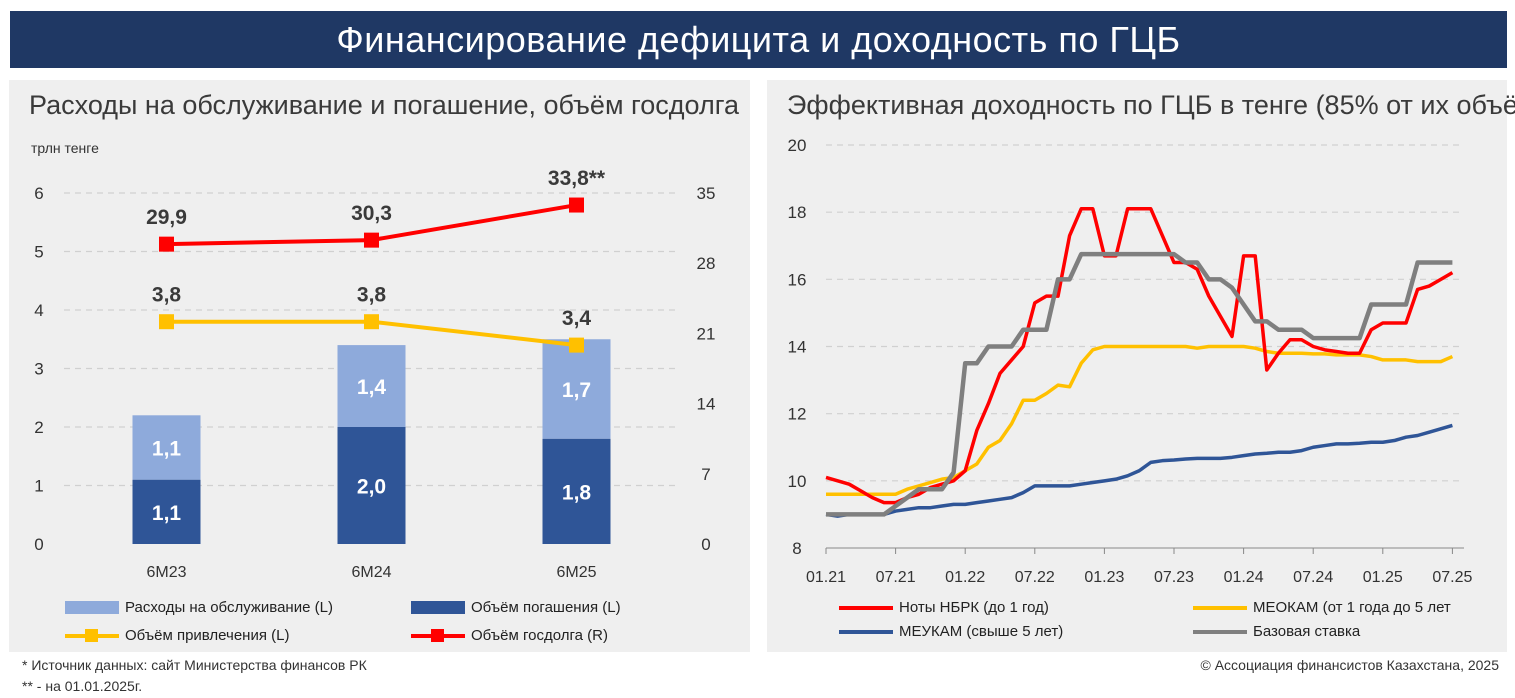 The image size is (1515, 698). What do you see at coordinates (1035, 577) in the screenshot?
I see `x-tick-label: 07.22` at bounding box center [1035, 577].